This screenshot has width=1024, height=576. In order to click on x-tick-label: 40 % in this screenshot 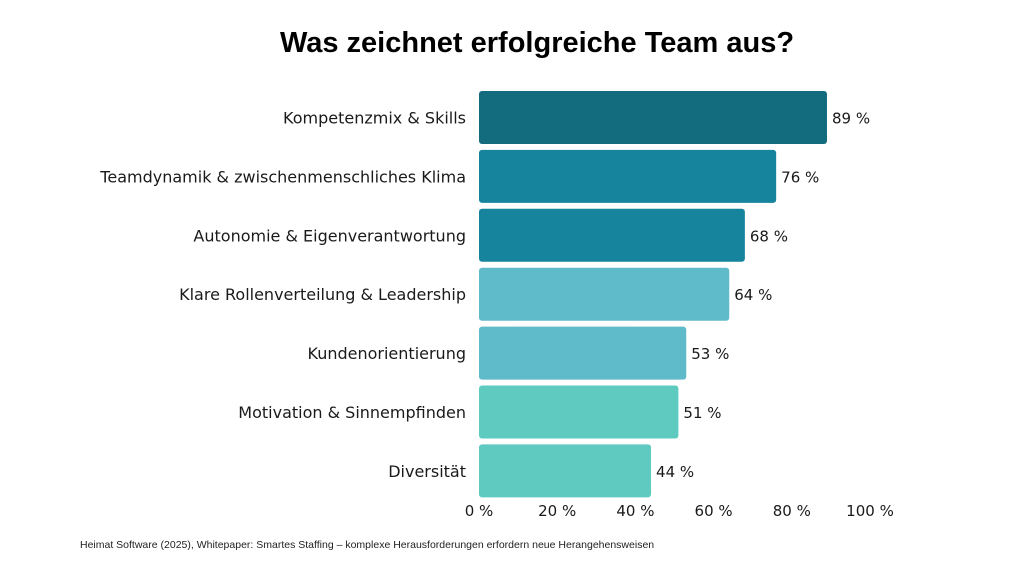, I will do `click(635, 511)`.